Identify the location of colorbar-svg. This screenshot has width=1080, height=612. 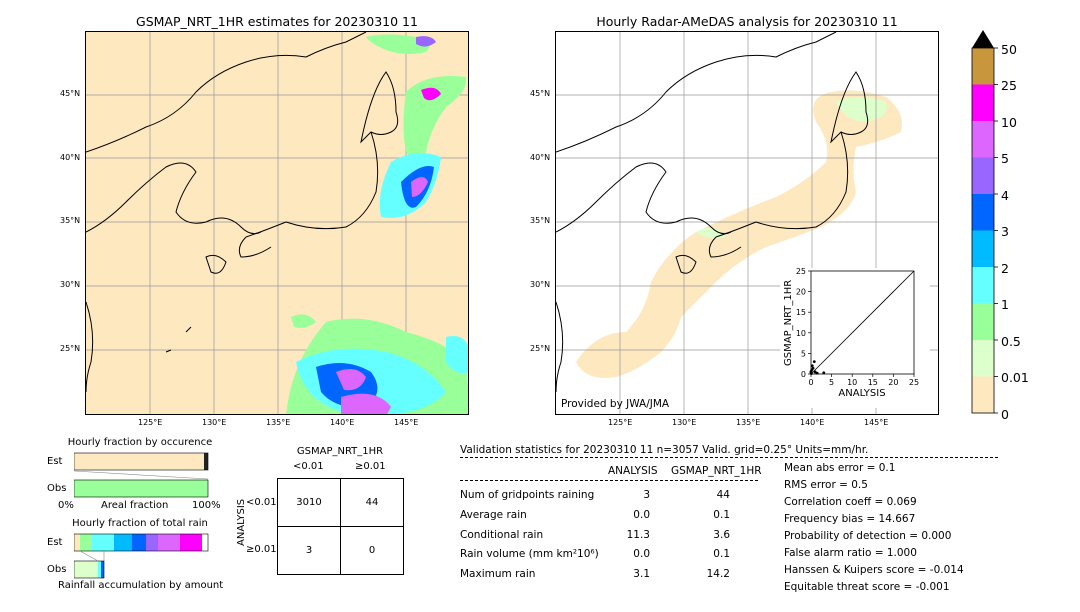
(984, 222).